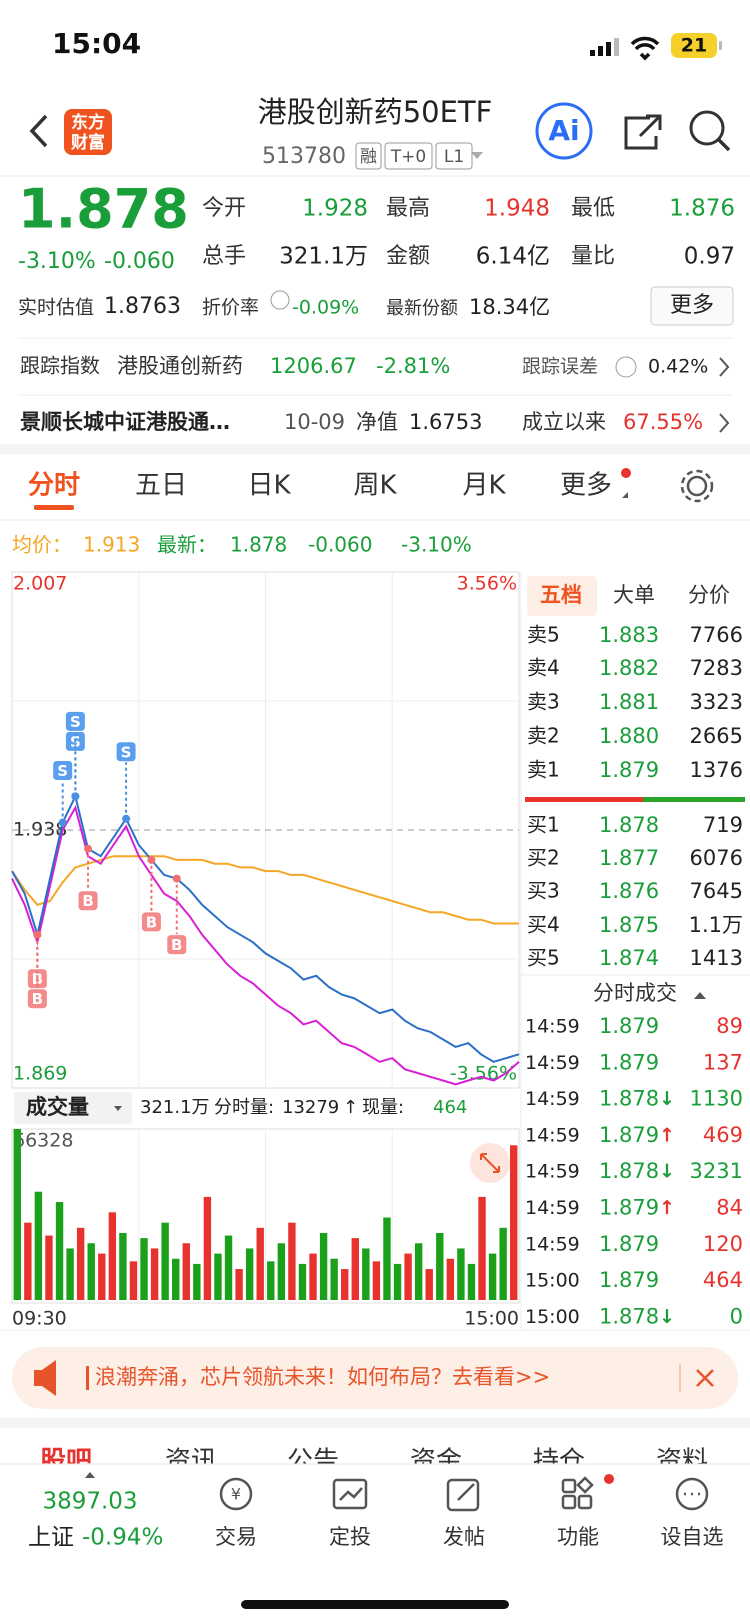  I want to click on back-button, so click(38, 131).